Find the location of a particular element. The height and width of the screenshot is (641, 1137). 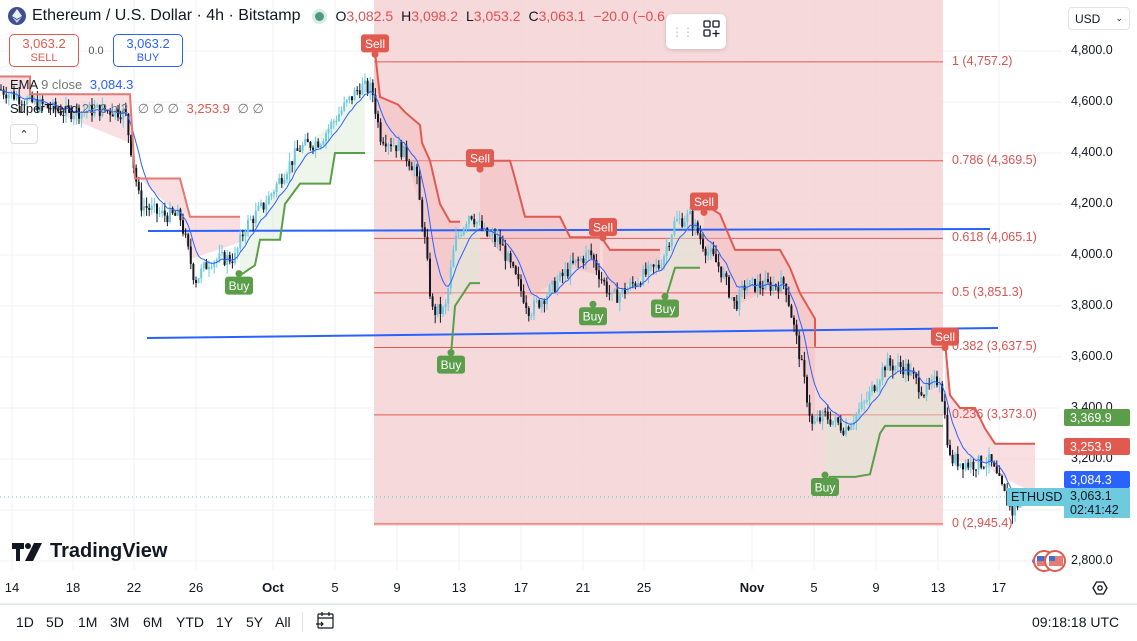

supertrend-down-tag: 3,253.9 is located at coordinates (1097, 446).